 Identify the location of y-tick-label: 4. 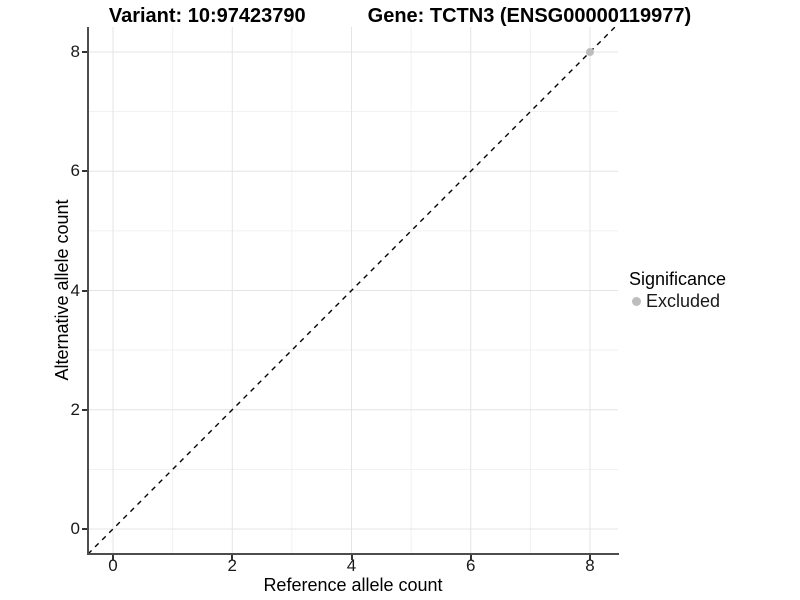
(75, 290).